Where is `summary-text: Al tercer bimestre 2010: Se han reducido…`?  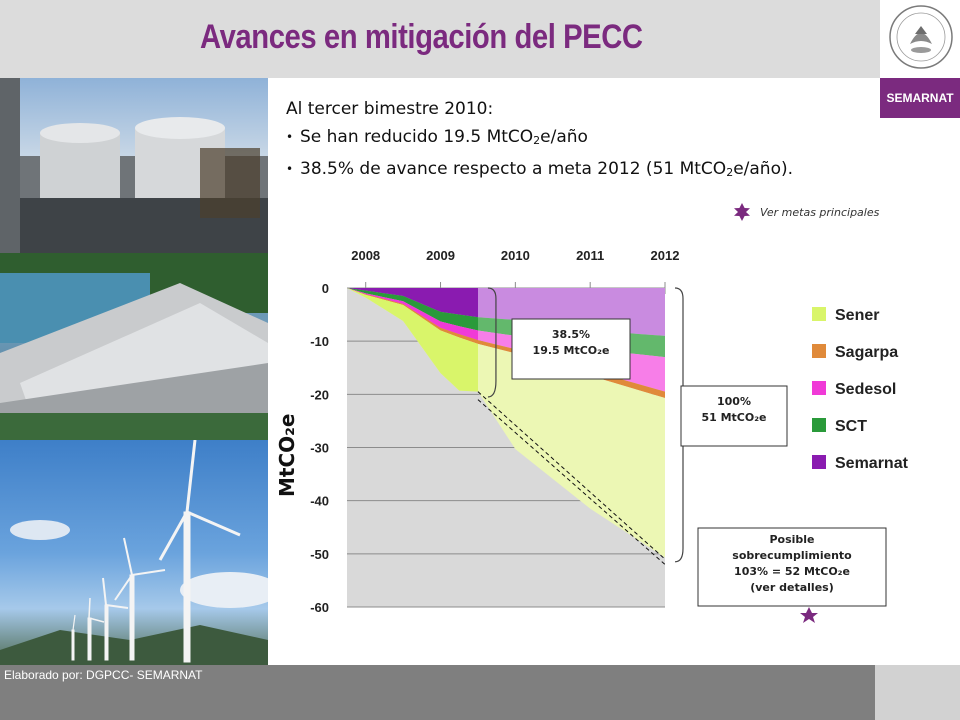
summary-text: Al tercer bimestre 2010: Se han reducido… is located at coordinates (539, 141).